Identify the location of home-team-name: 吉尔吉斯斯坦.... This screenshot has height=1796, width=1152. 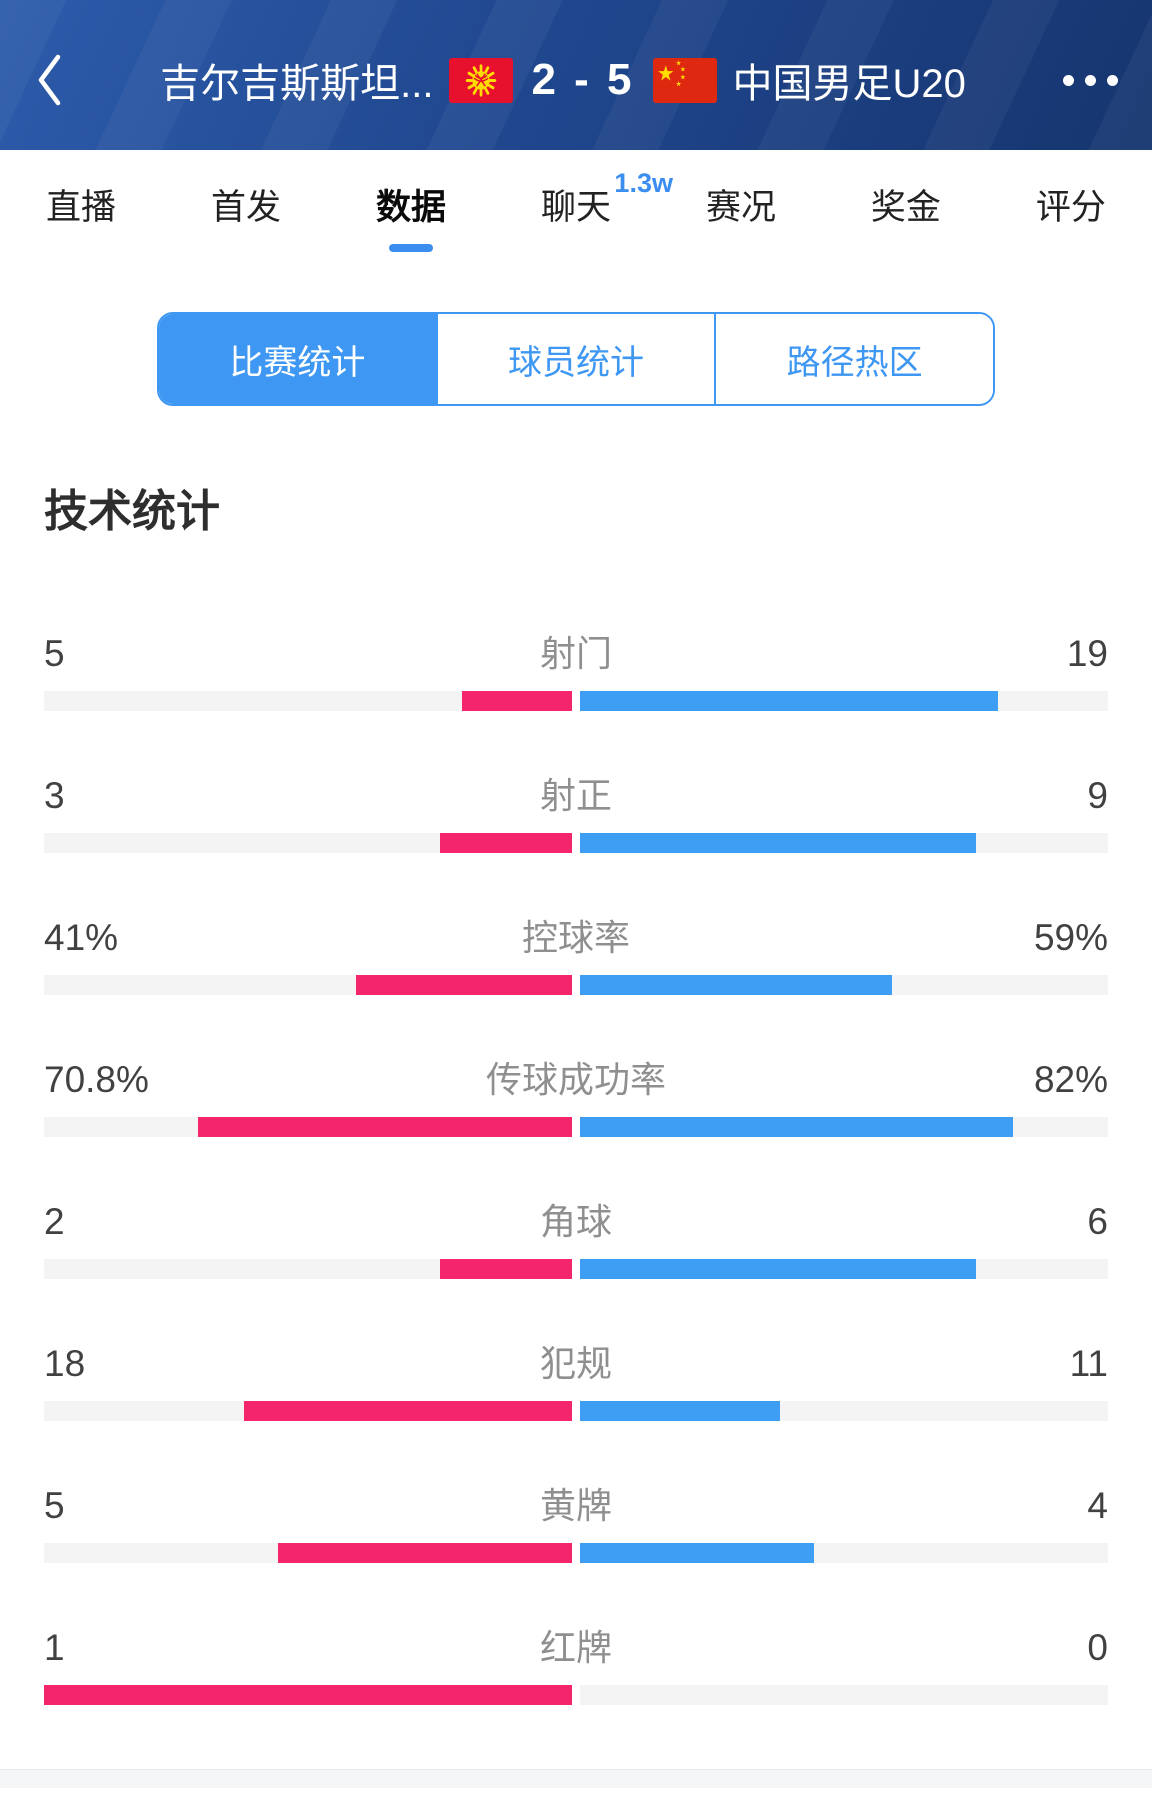
(297, 84).